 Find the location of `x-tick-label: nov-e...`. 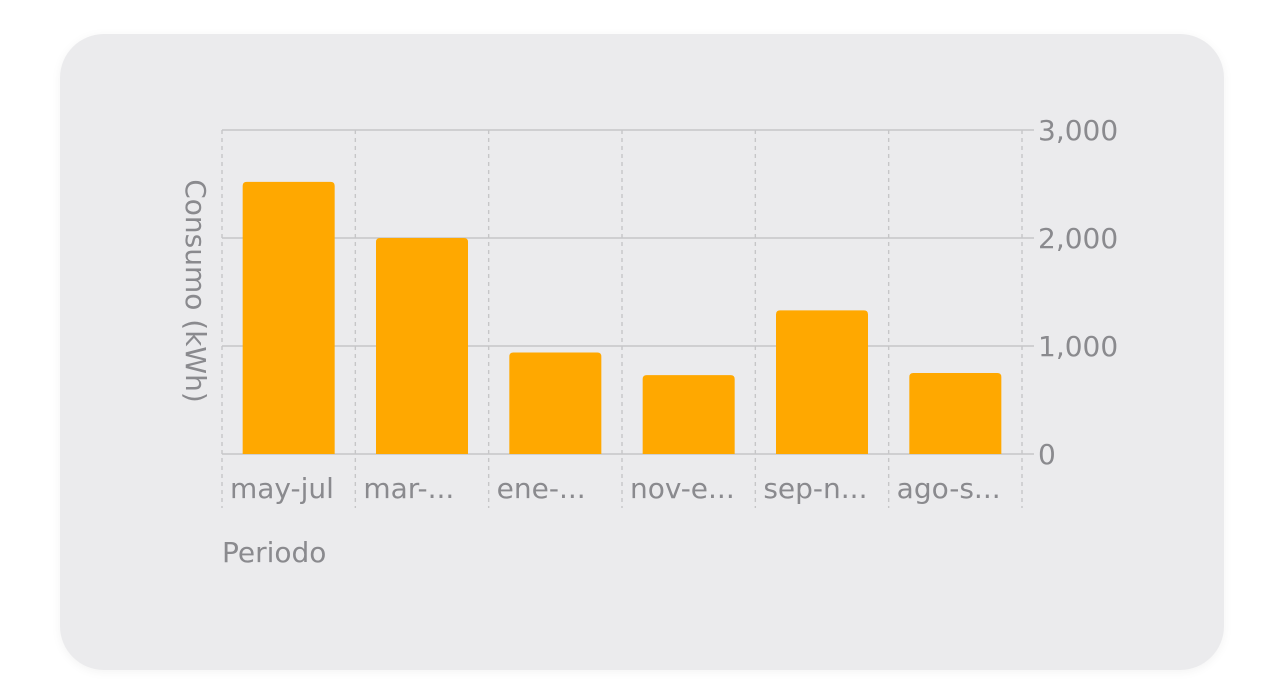

x-tick-label: nov-e... is located at coordinates (682, 488).